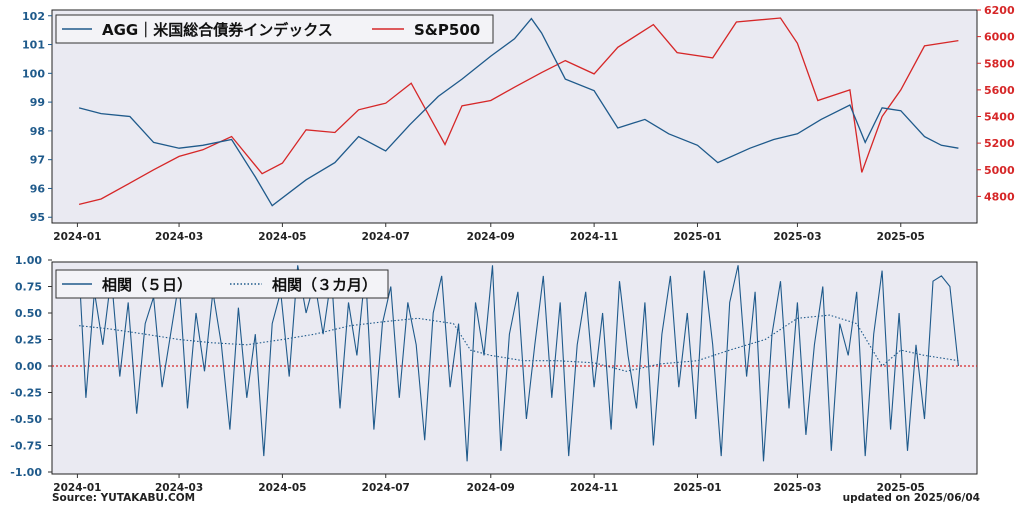 The image size is (1024, 511). Describe the element at coordinates (26, 446) in the screenshot. I see `y-tick-label: -0.75` at that location.